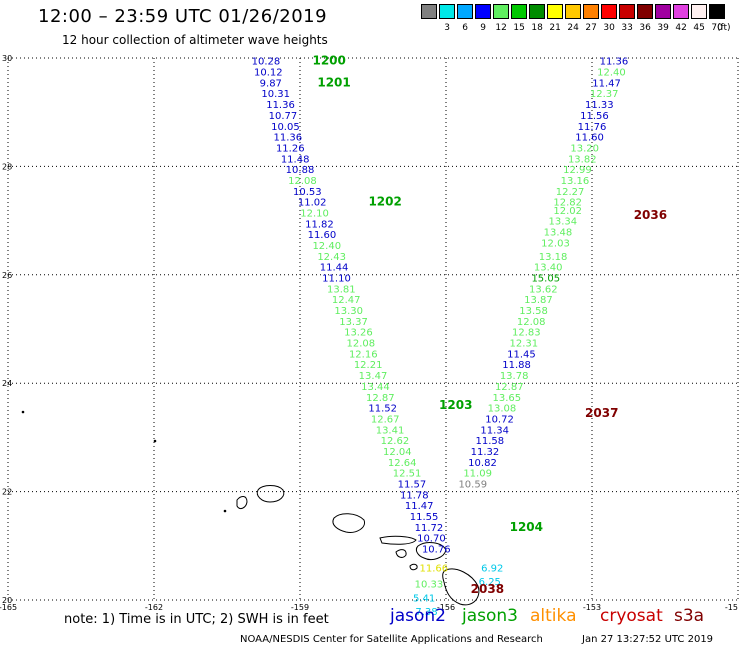  What do you see at coordinates (599, 105) in the screenshot?
I see `wave-height-value: 11.33` at bounding box center [599, 105].